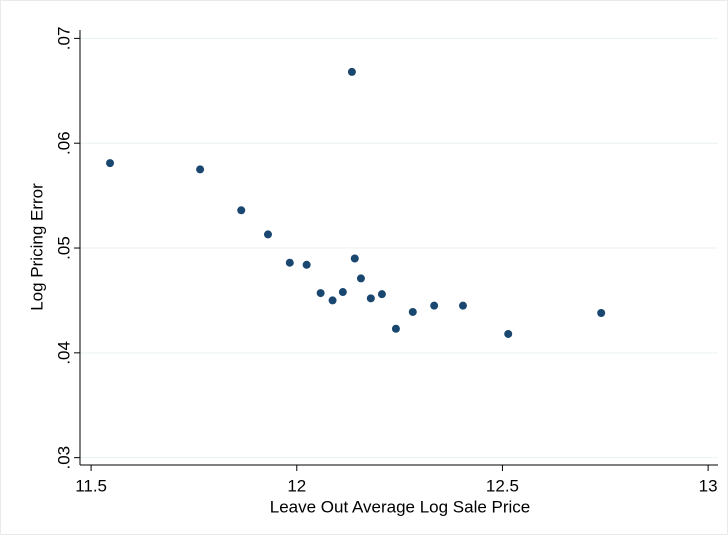  What do you see at coordinates (91, 485) in the screenshot?
I see `x-tick-label: 11.5` at bounding box center [91, 485].